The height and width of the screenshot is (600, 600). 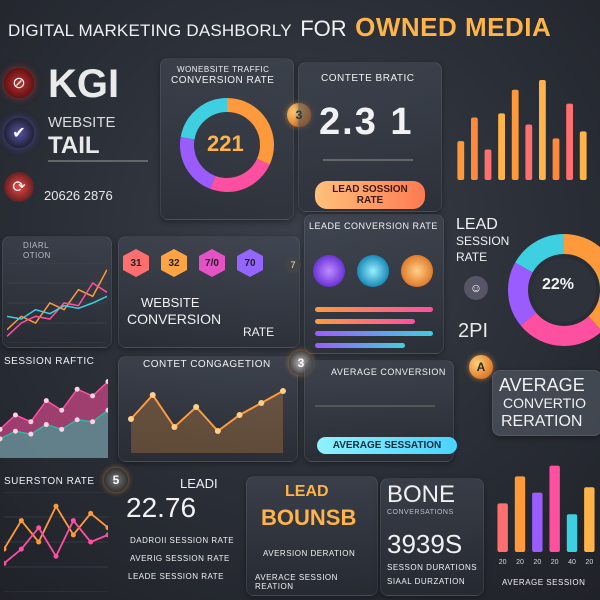 I want to click on donut-segment-cyan, so click(x=227, y=145).